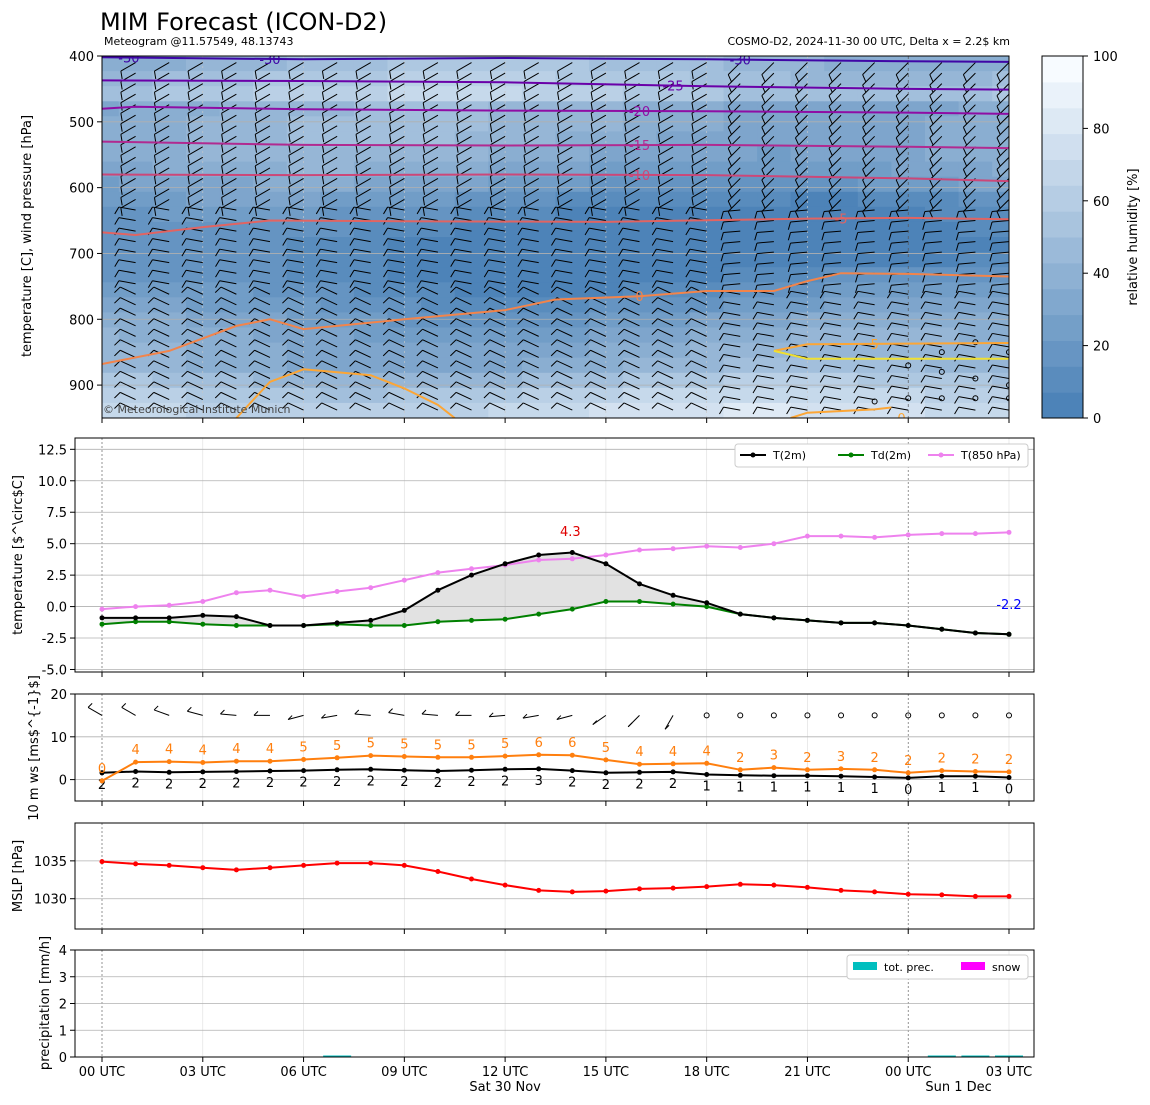 The height and width of the screenshot is (1105, 1150). What do you see at coordinates (50, 900) in the screenshot?
I see `y-tick-label: 1030` at bounding box center [50, 900].